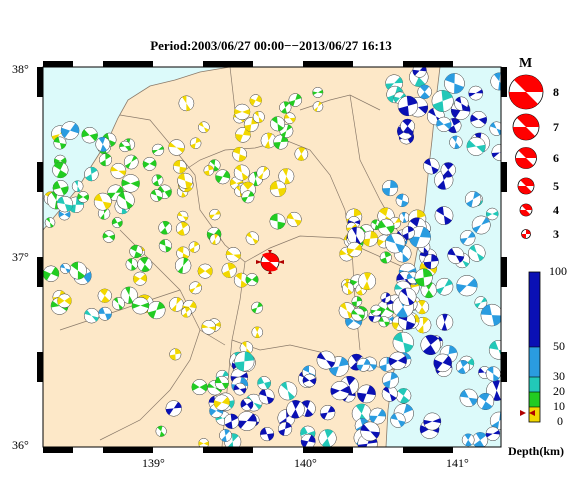 The width and height of the screenshot is (580, 500). I want to click on magnitude-legend, so click(526, 156).